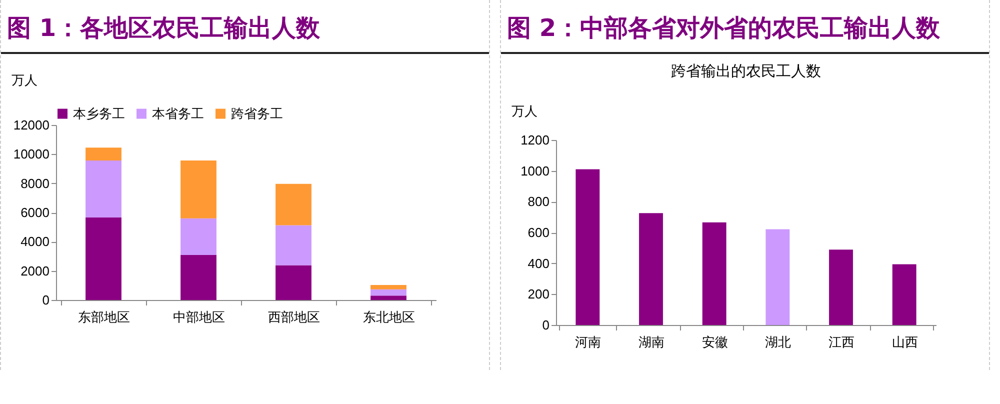 The width and height of the screenshot is (1000, 404). I want to click on y-tick-label: 12000, so click(31, 125).